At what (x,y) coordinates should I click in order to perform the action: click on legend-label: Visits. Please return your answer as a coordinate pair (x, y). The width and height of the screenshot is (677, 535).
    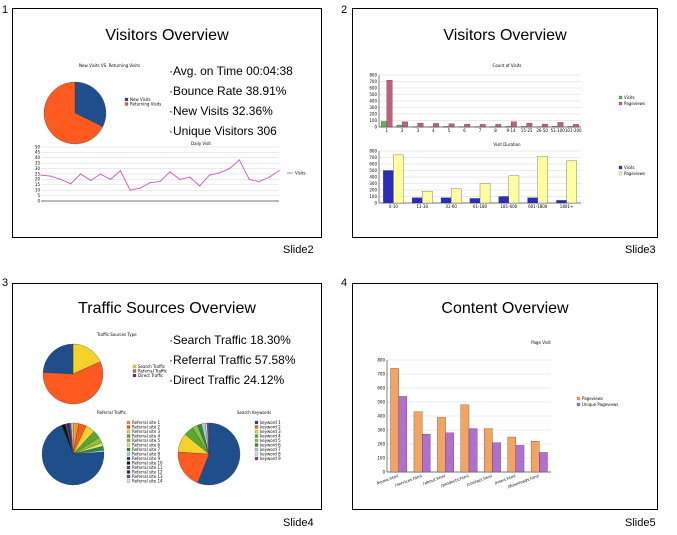
    Looking at the image, I should click on (300, 173).